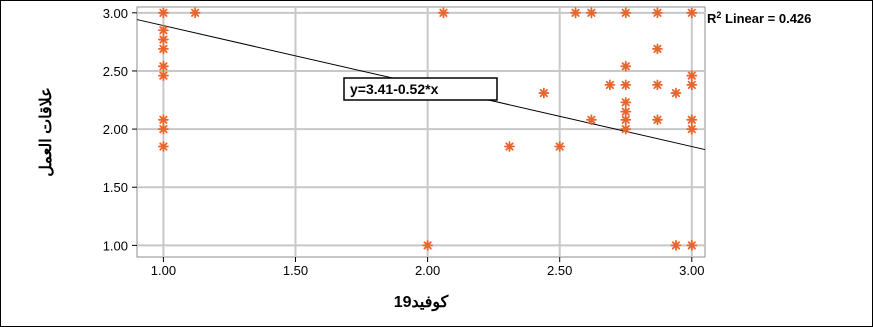  What do you see at coordinates (427, 270) in the screenshot?
I see `x-tick-label: 2.00` at bounding box center [427, 270].